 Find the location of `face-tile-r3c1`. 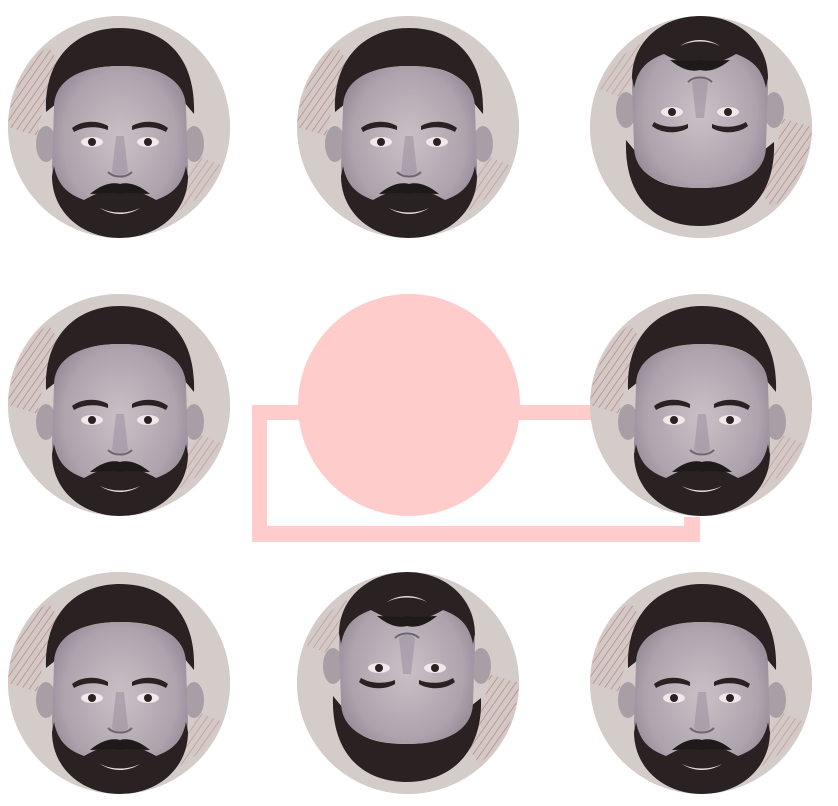

face-tile-r3c1 is located at coordinates (119, 683).